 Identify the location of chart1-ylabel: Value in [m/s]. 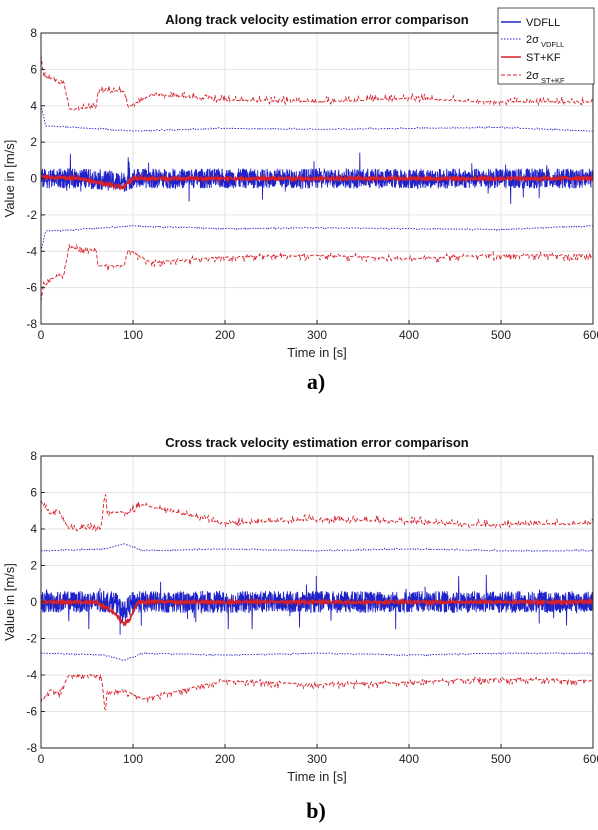
(9, 179).